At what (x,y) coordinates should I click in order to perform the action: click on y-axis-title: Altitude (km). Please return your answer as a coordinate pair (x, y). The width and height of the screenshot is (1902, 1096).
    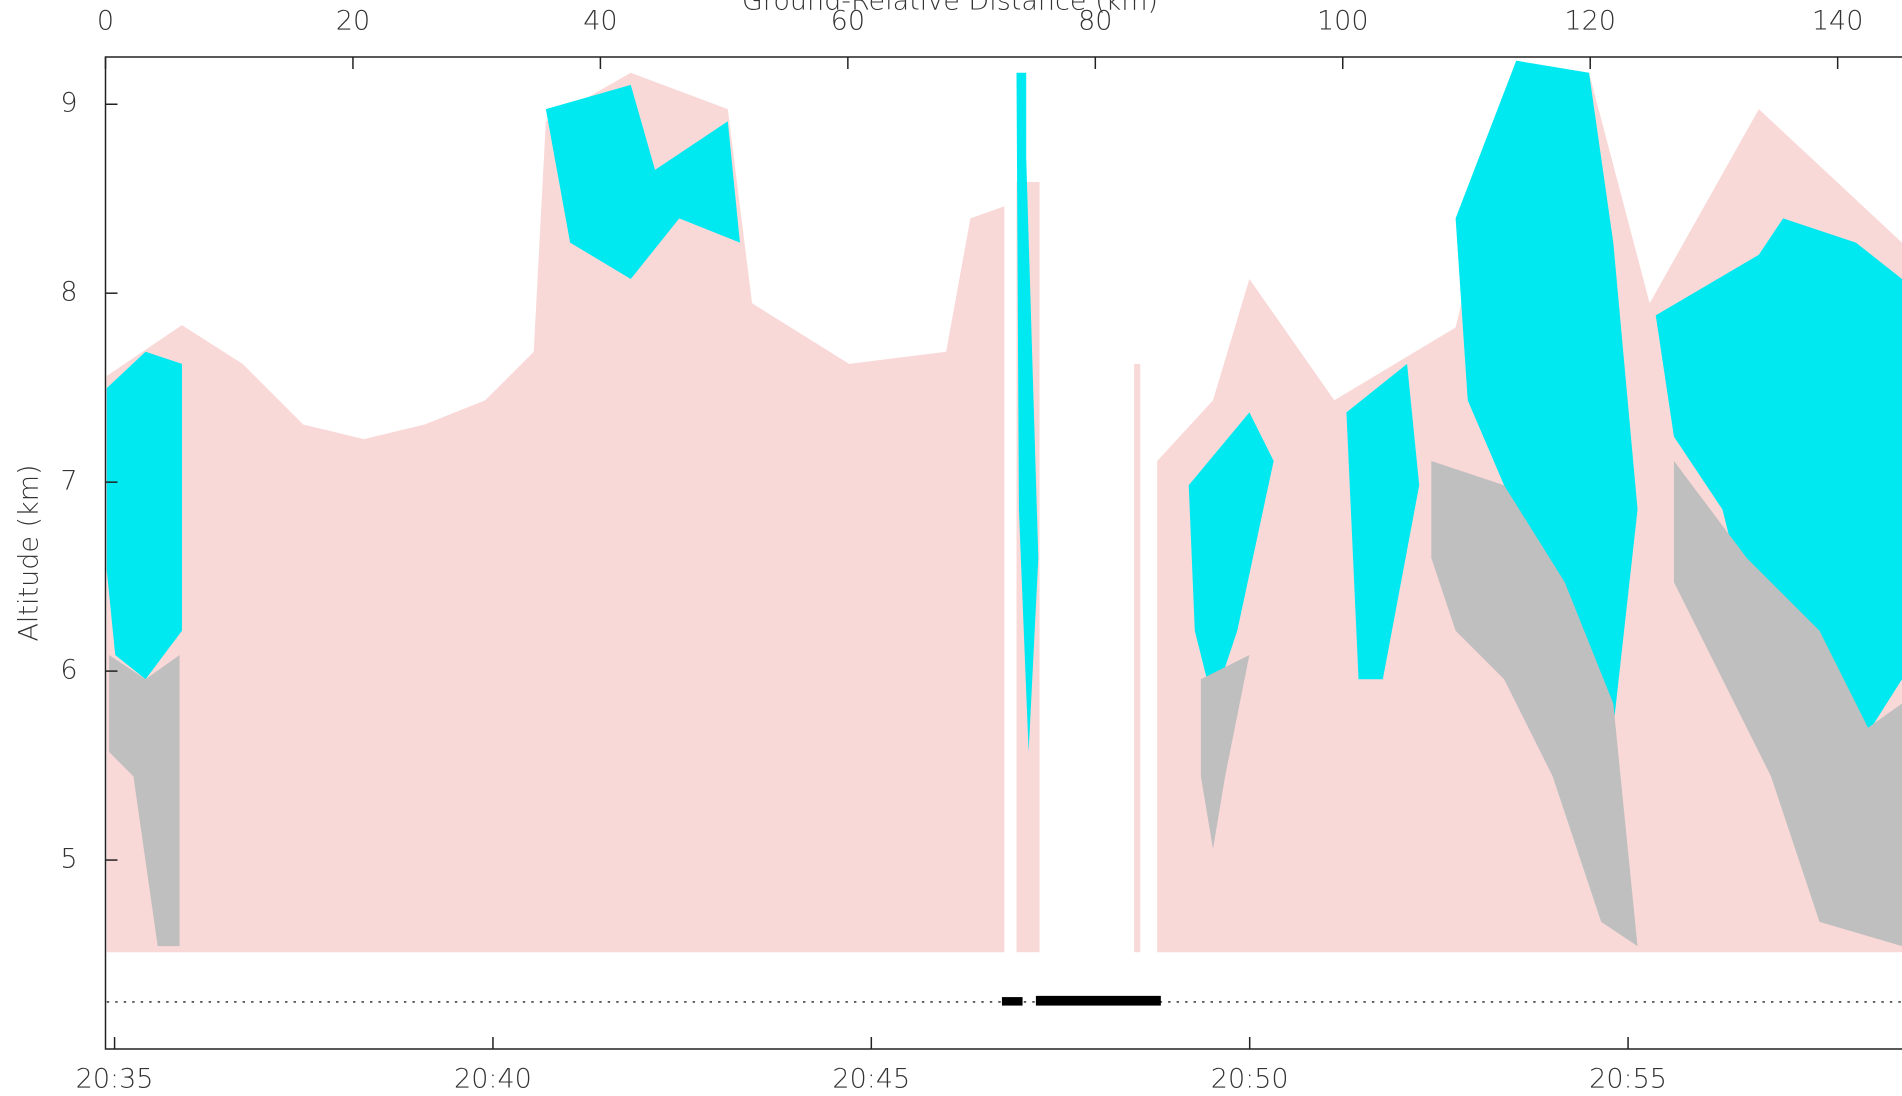
    Looking at the image, I should click on (29, 552).